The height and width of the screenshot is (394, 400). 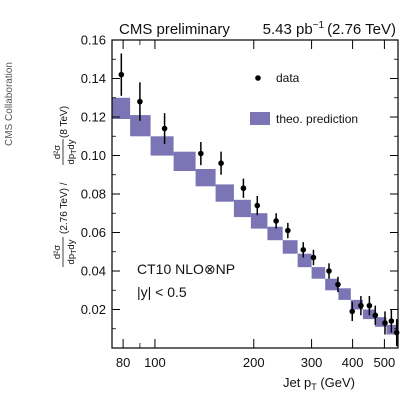 I want to click on x-tick-label-2: 200, so click(x=254, y=362).